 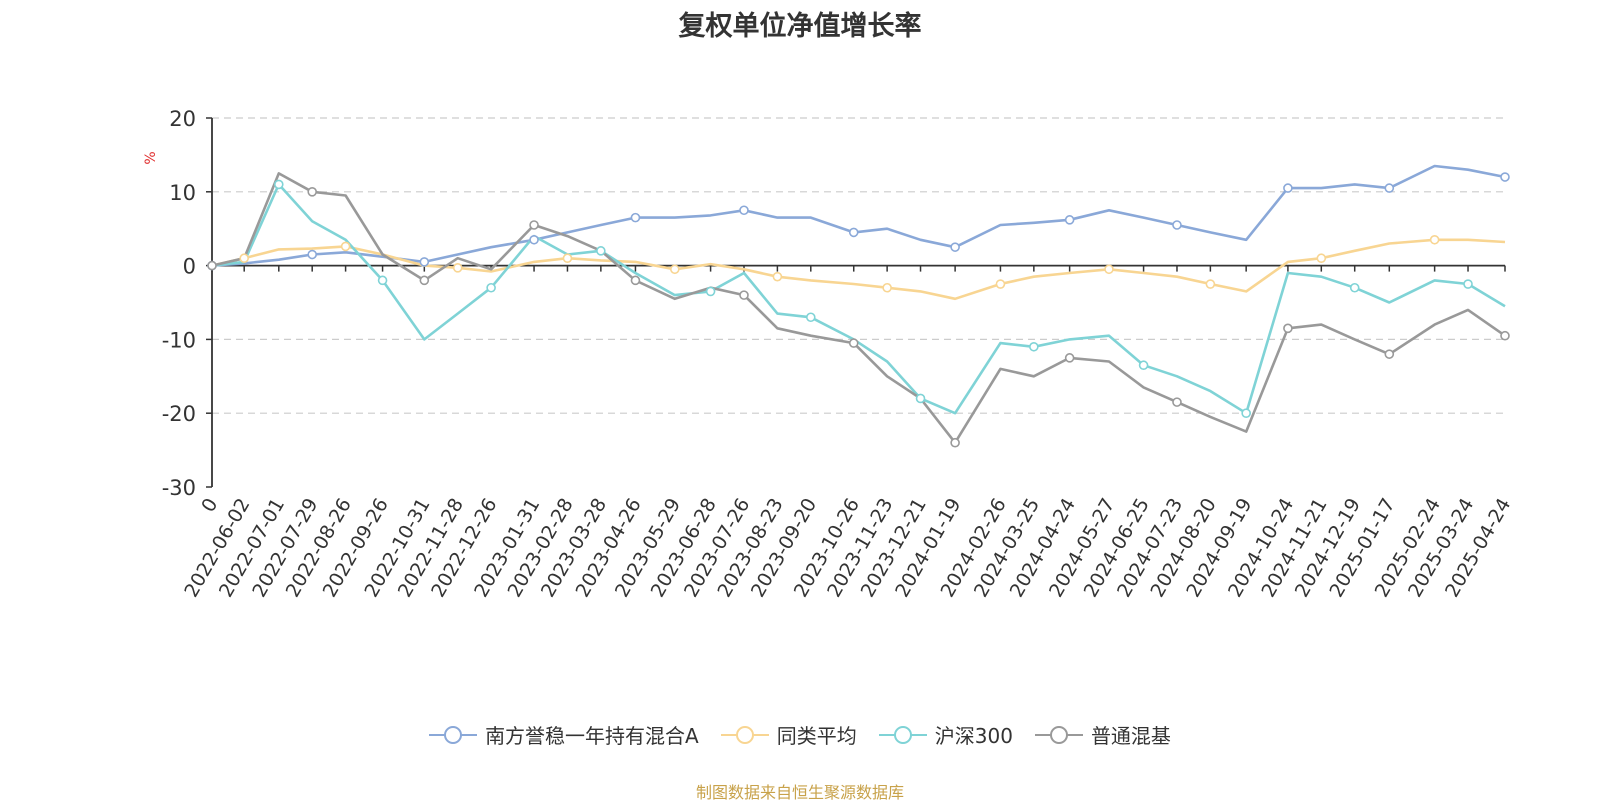 What do you see at coordinates (151, 157) in the screenshot?
I see `y-axis-label: %` at bounding box center [151, 157].